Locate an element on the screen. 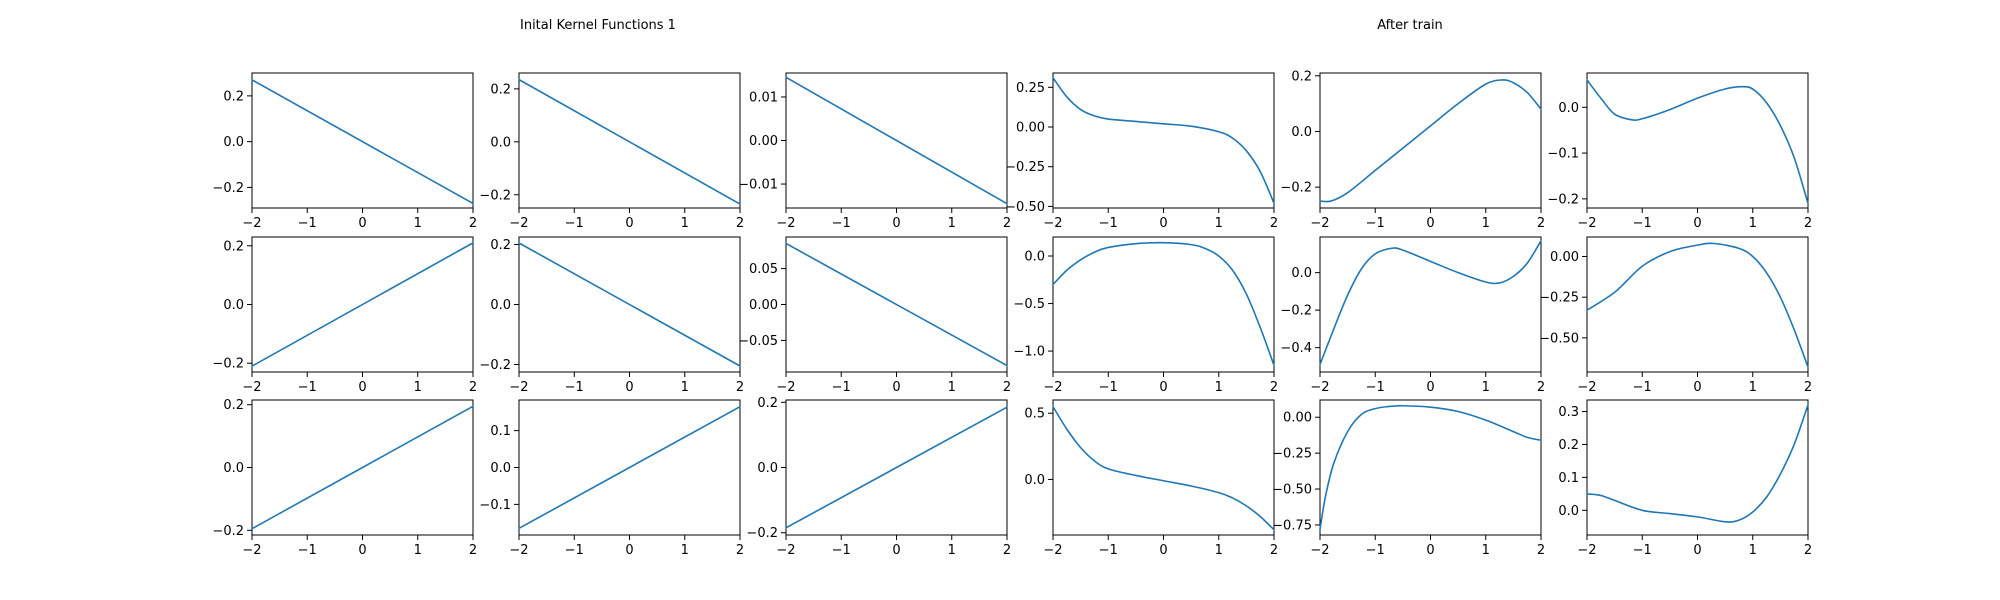 This screenshot has height=600, width=2000. y-tick-label: −1.0 is located at coordinates (1029, 352).